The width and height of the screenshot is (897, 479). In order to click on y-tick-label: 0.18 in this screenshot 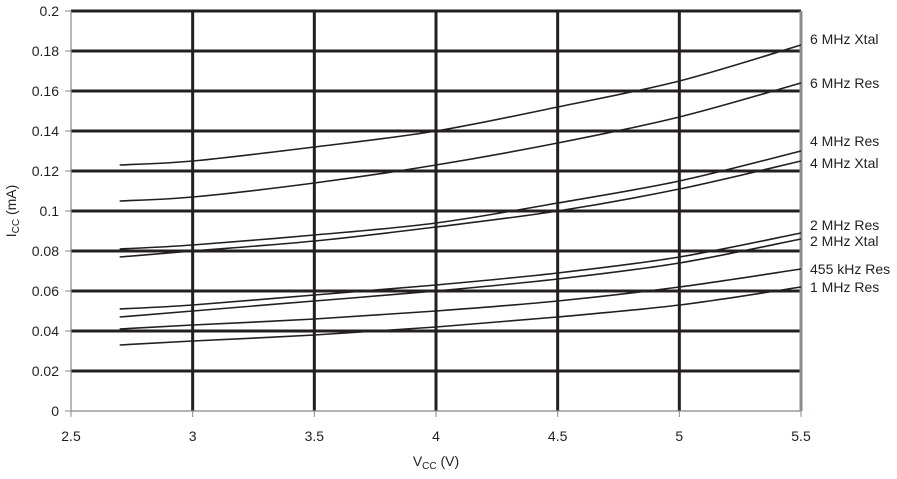, I will do `click(45, 51)`.